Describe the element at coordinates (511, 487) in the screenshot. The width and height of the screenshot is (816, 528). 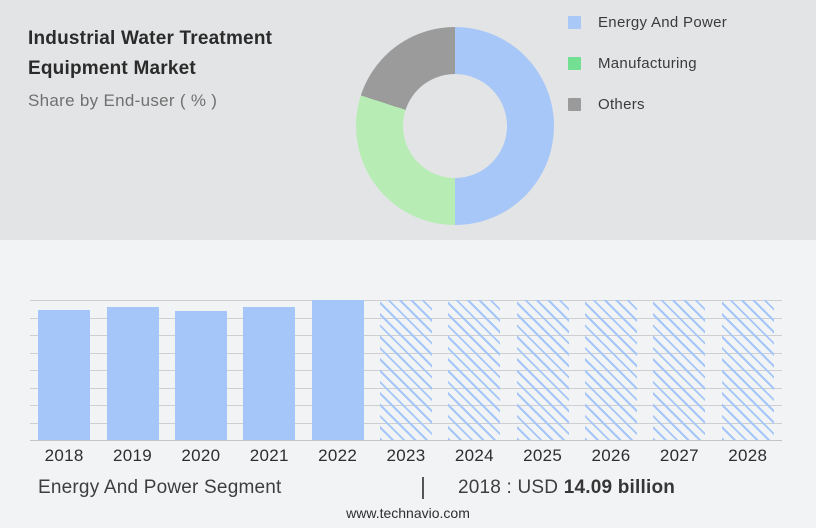
I see `segment-value-prefix: 2018 : USD` at that location.